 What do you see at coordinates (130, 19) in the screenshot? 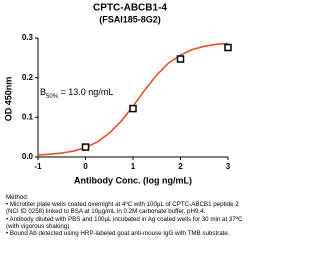
I see `chart-subtitle: (FSAI185-8G2)` at bounding box center [130, 19].